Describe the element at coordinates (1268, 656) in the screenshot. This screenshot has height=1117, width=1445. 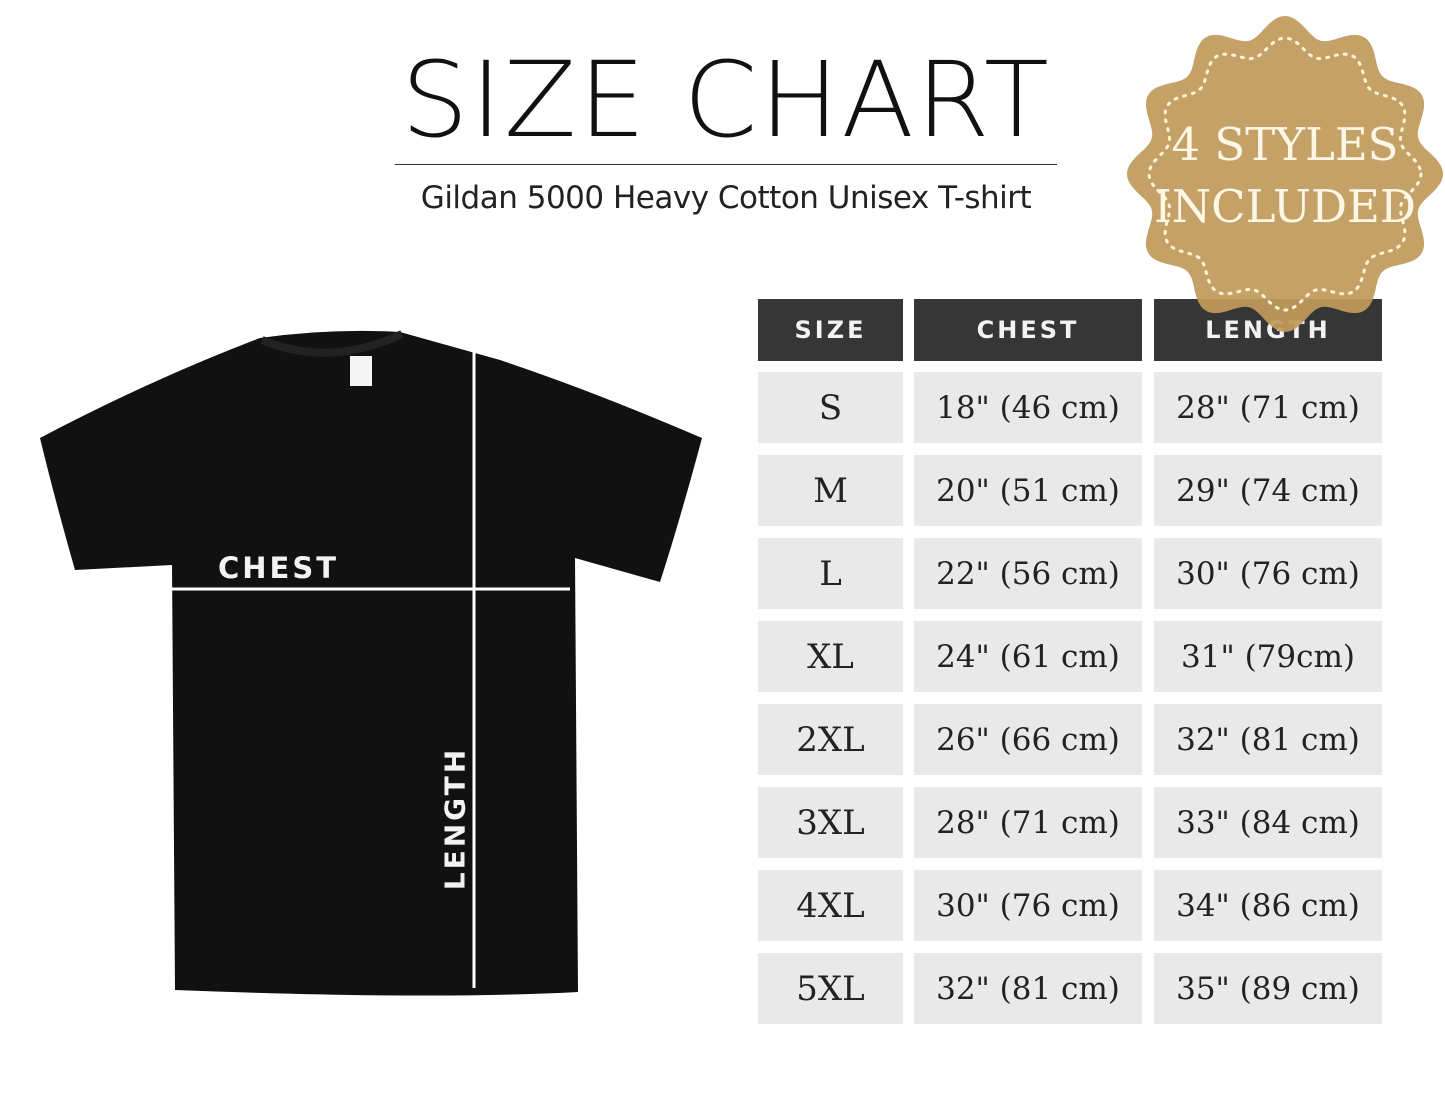
I see `cell-length: 31" (79cm)` at that location.